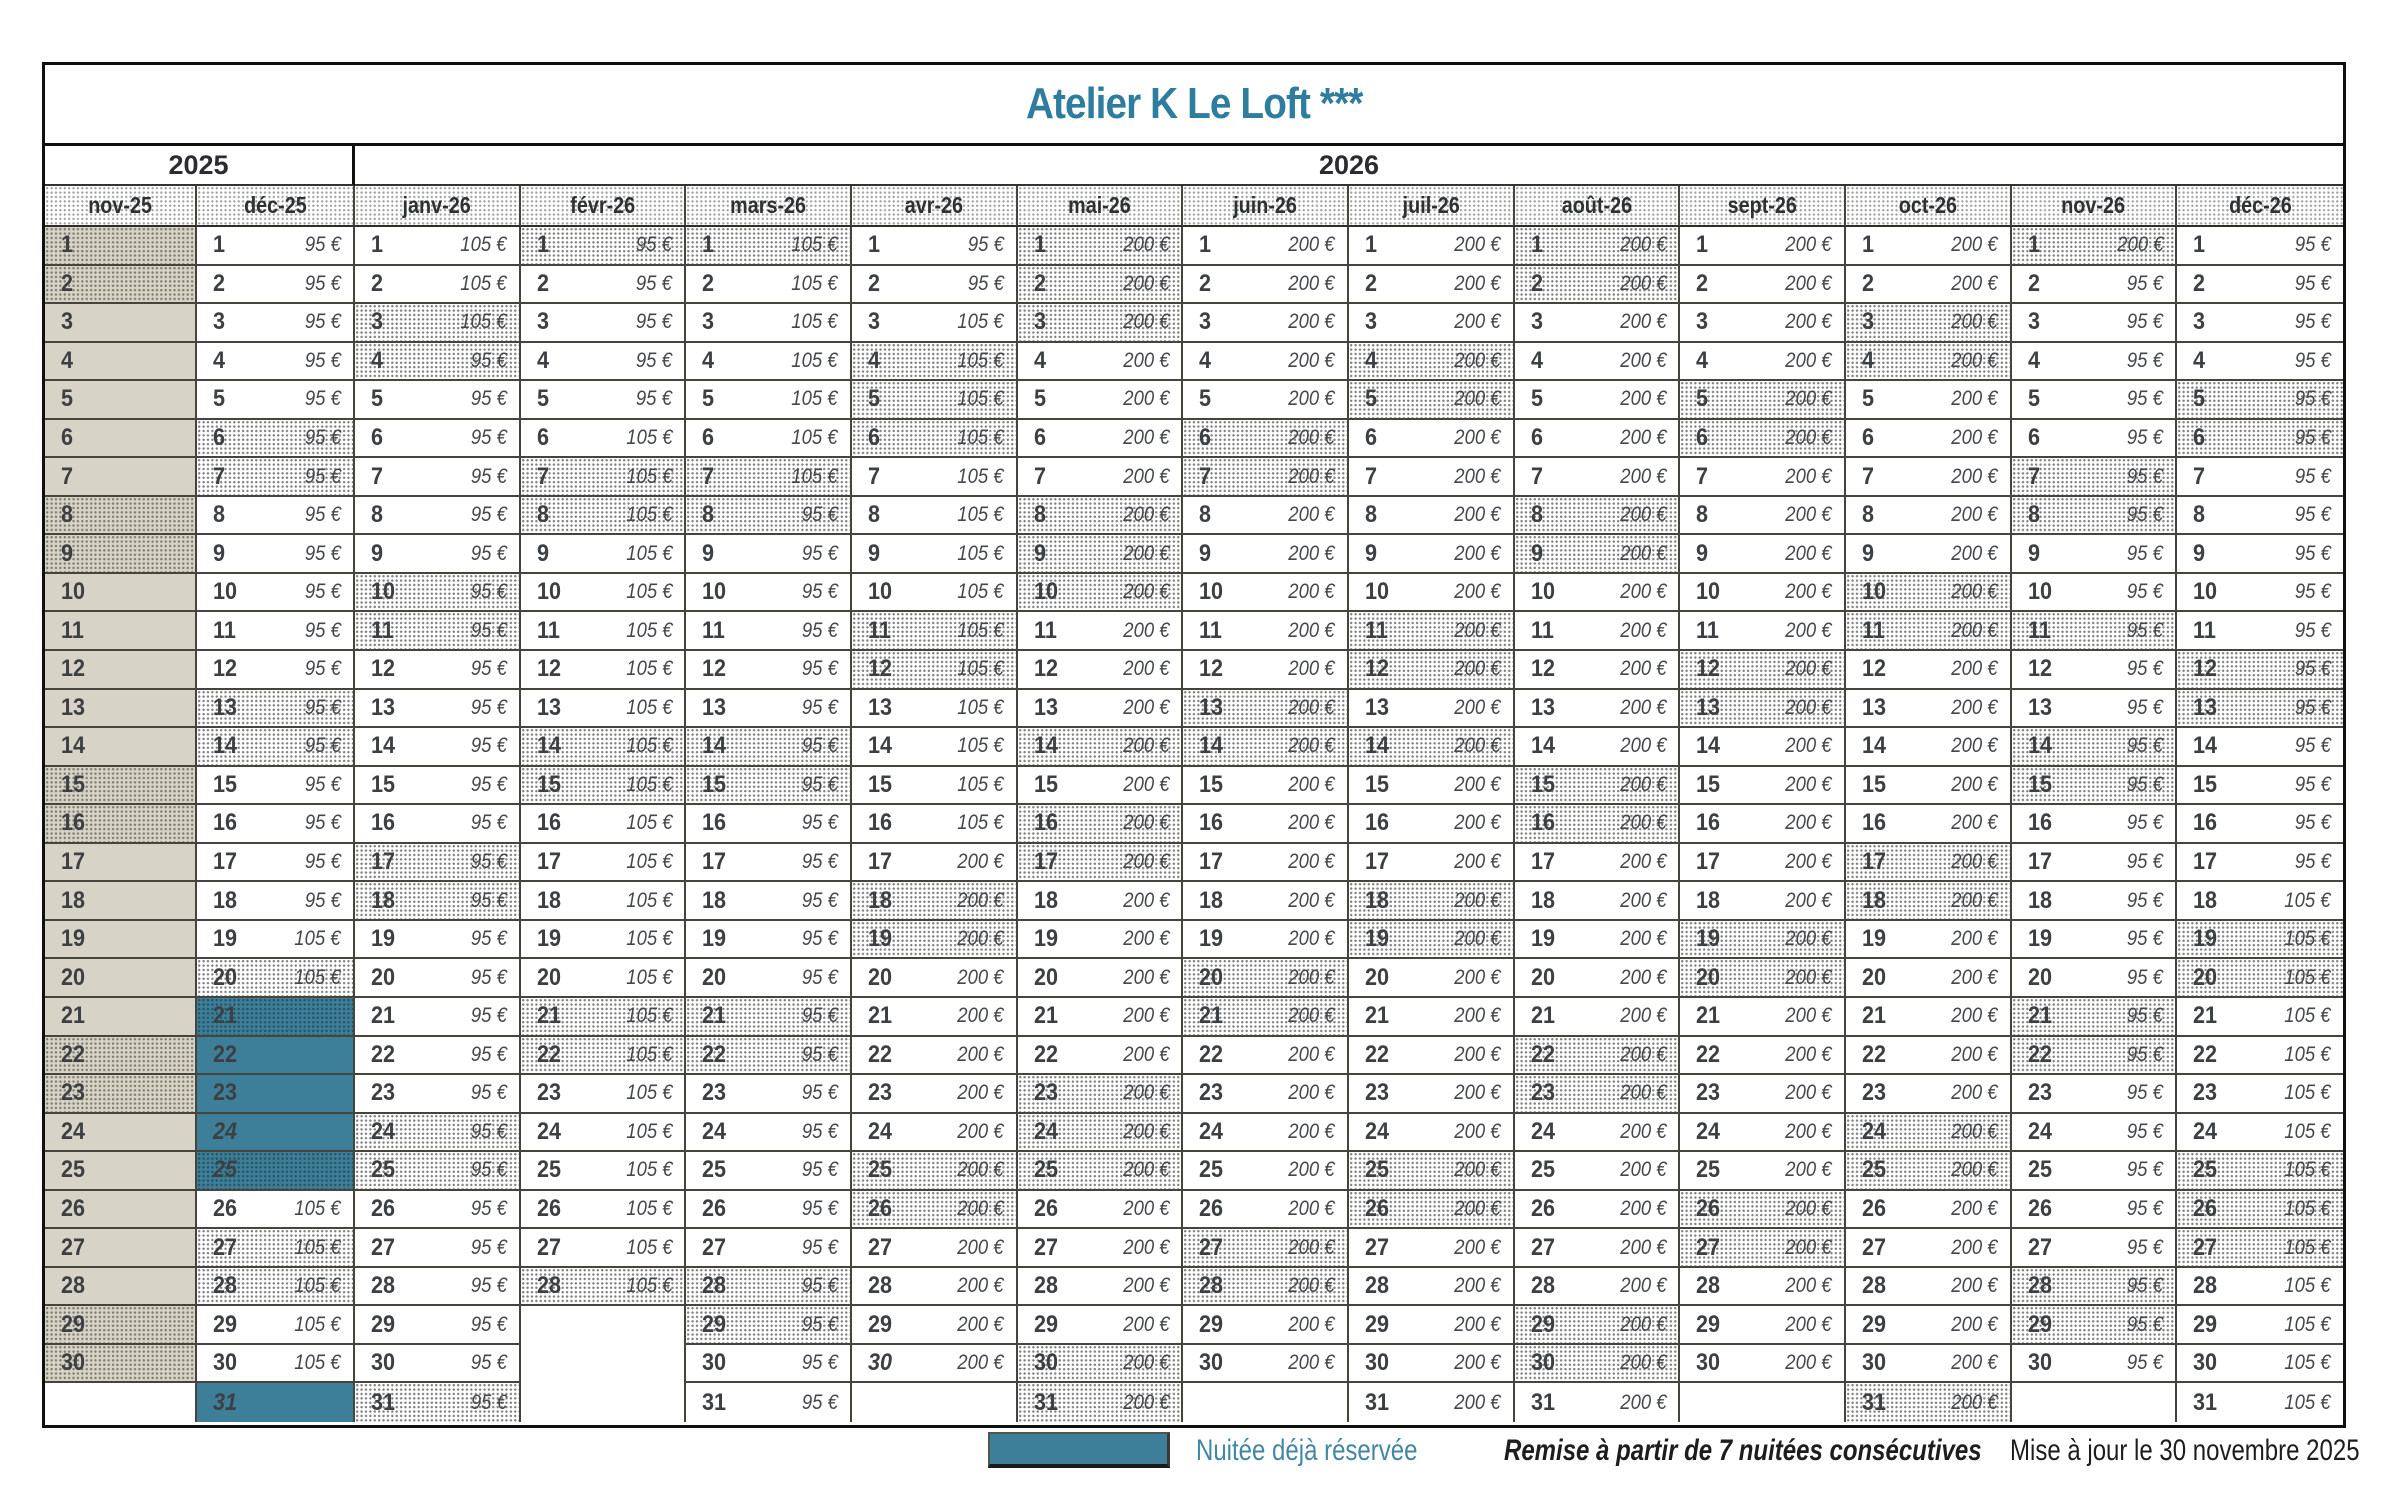 This screenshot has width=2386, height=1500. What do you see at coordinates (1266, 670) in the screenshot?
I see `day-cell-juin-26-12: 12 200 €` at bounding box center [1266, 670].